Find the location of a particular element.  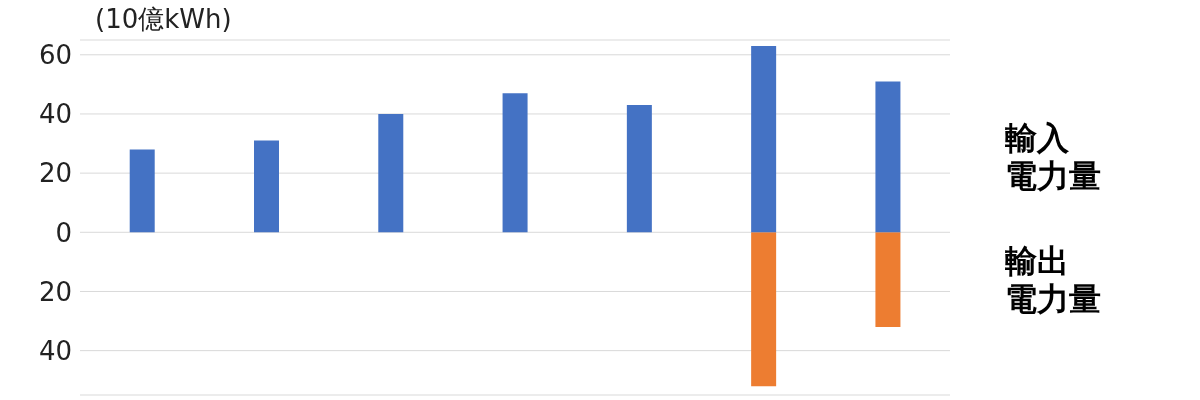

text: 輸入電力量 is located at coordinates (1053, 156).